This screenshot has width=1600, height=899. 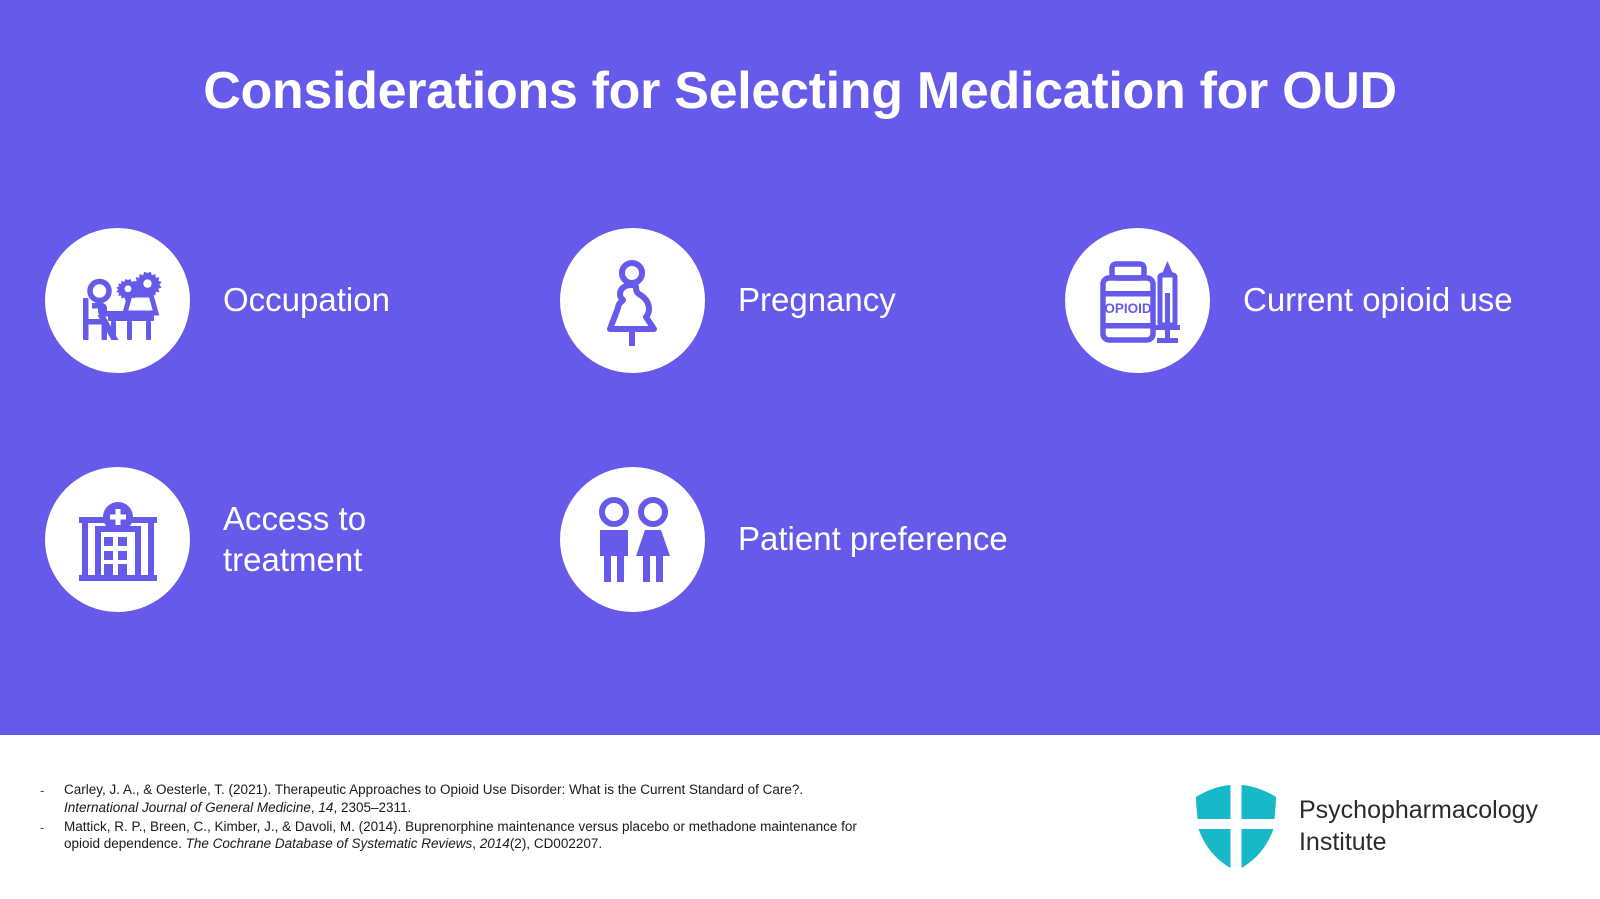 What do you see at coordinates (295, 539) in the screenshot?
I see `consideration-label: Access to treatment` at bounding box center [295, 539].